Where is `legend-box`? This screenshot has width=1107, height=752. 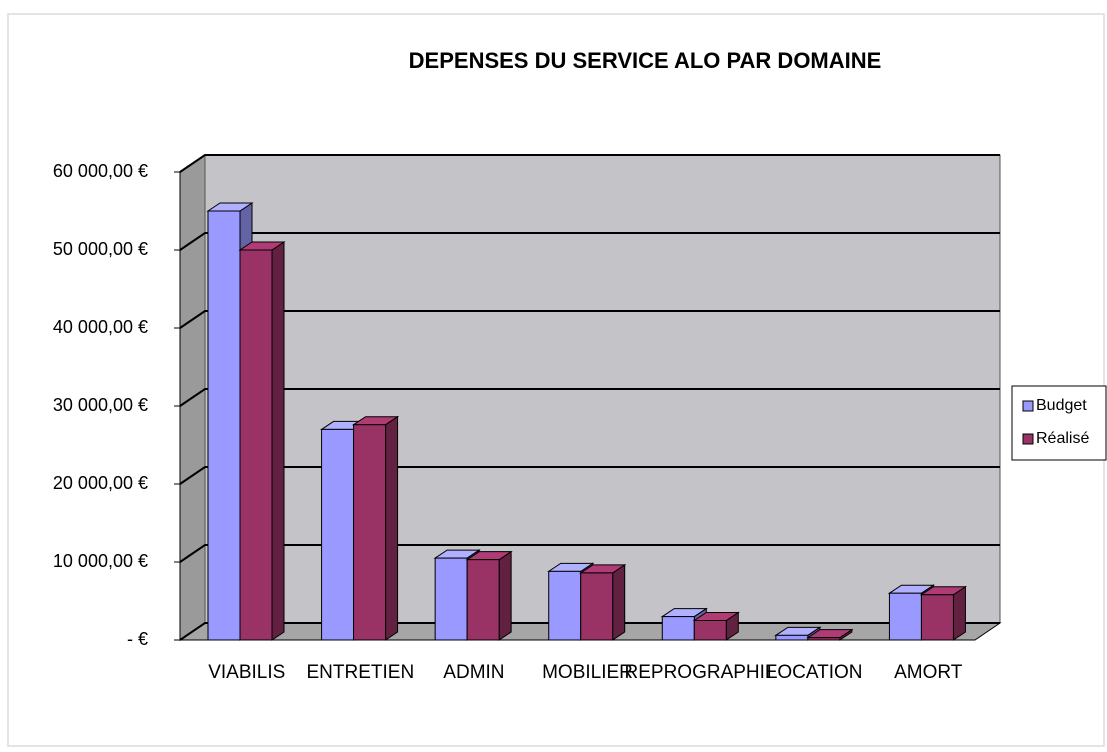
legend-box is located at coordinates (1059, 423).